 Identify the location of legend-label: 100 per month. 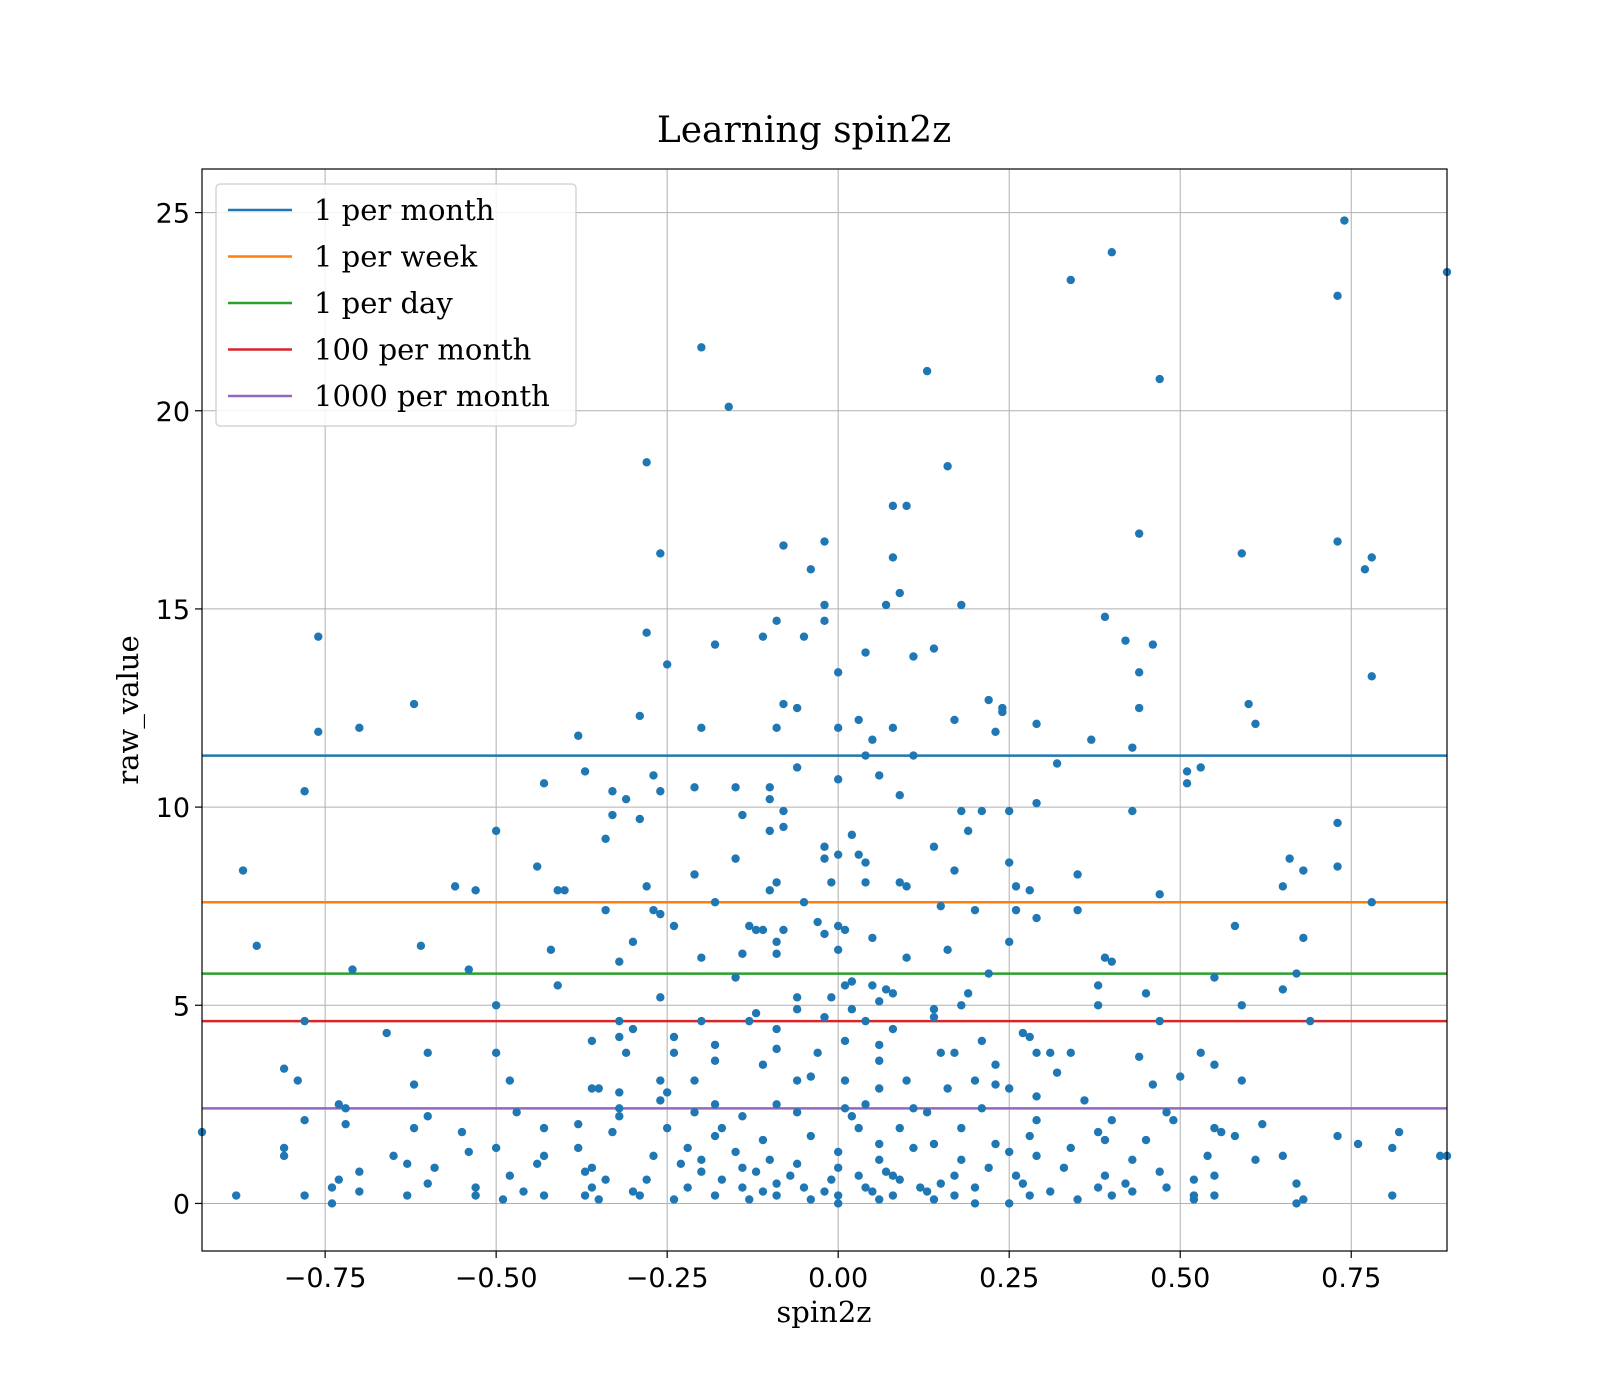
(422, 350).